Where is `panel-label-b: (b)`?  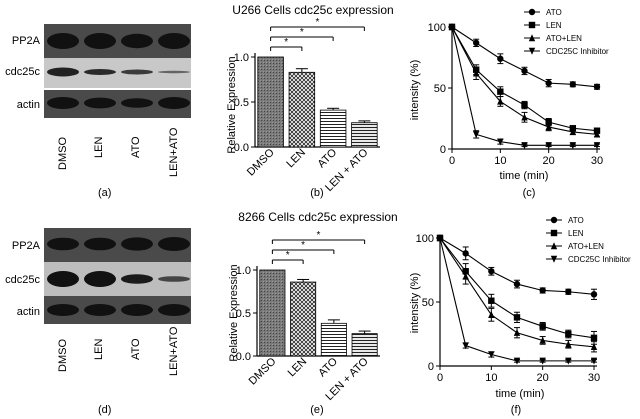 panel-label-b: (b) is located at coordinates (316, 193).